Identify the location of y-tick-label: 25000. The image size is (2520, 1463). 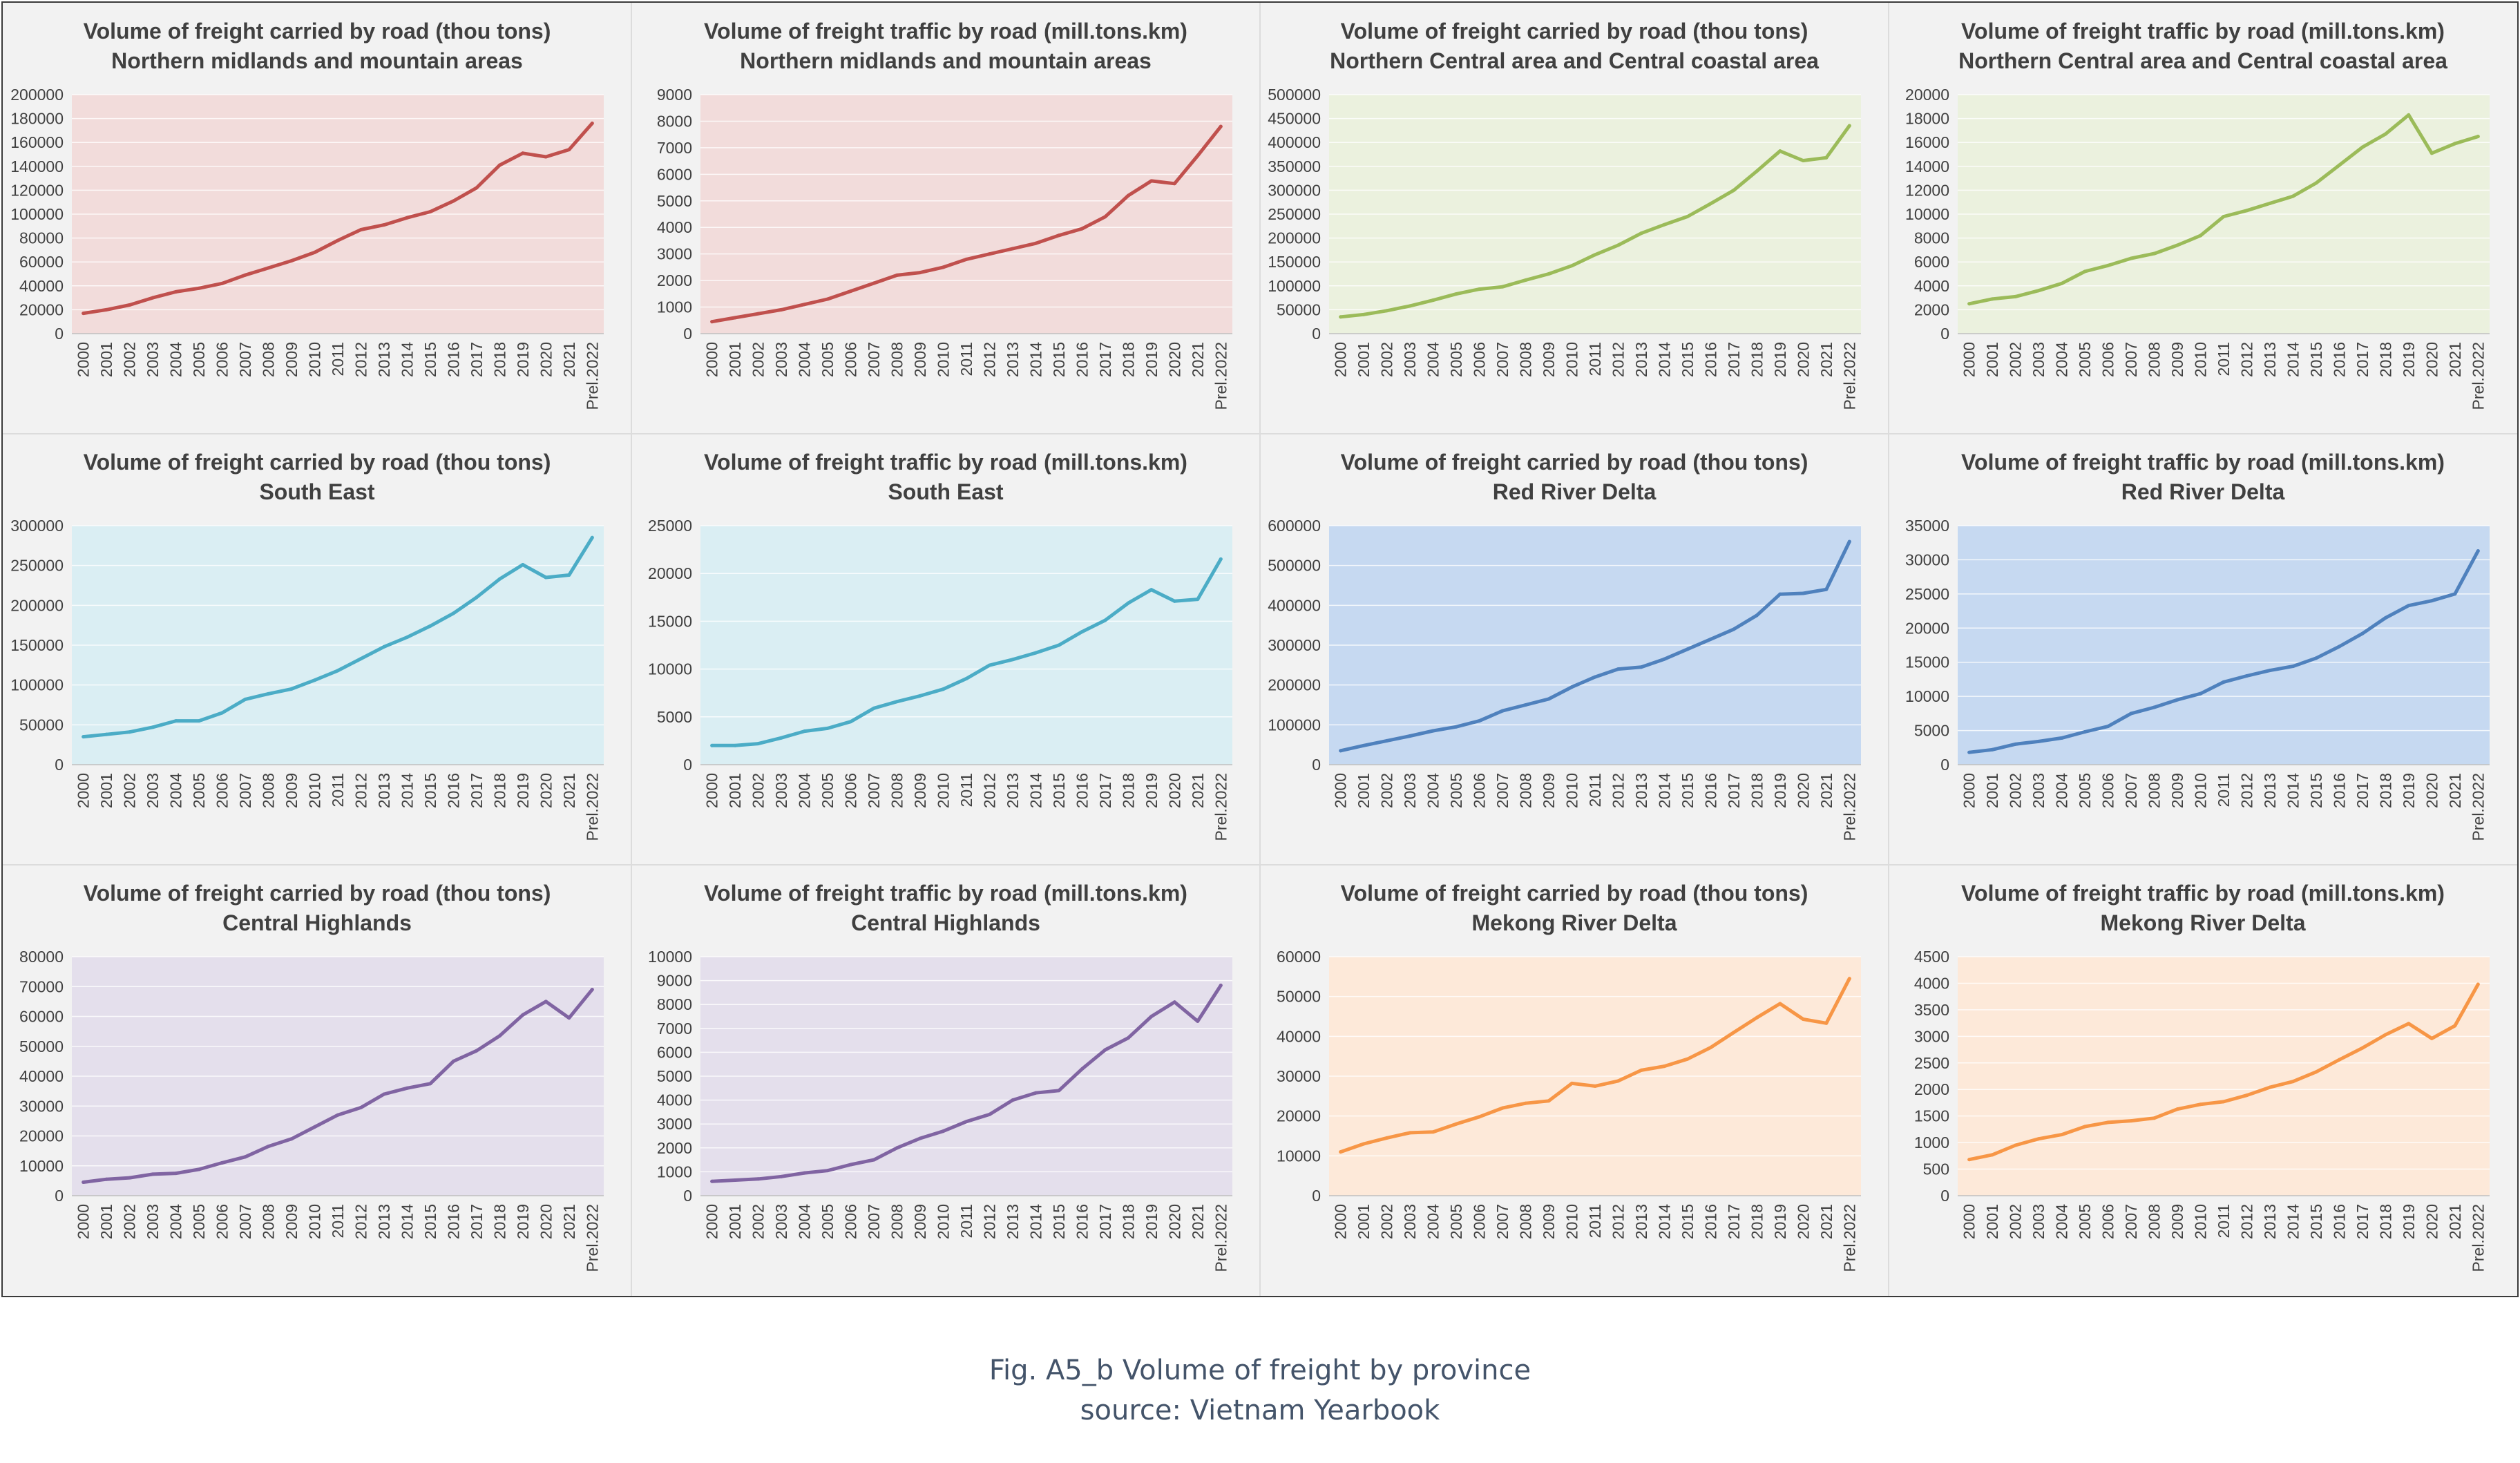
(1927, 594).